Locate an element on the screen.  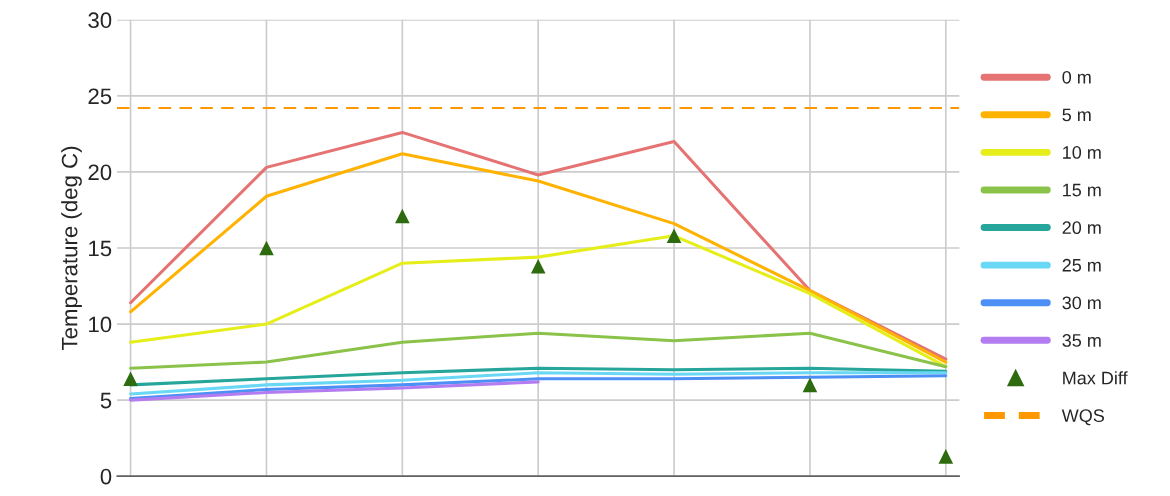
legend-label: WQS is located at coordinates (1083, 417).